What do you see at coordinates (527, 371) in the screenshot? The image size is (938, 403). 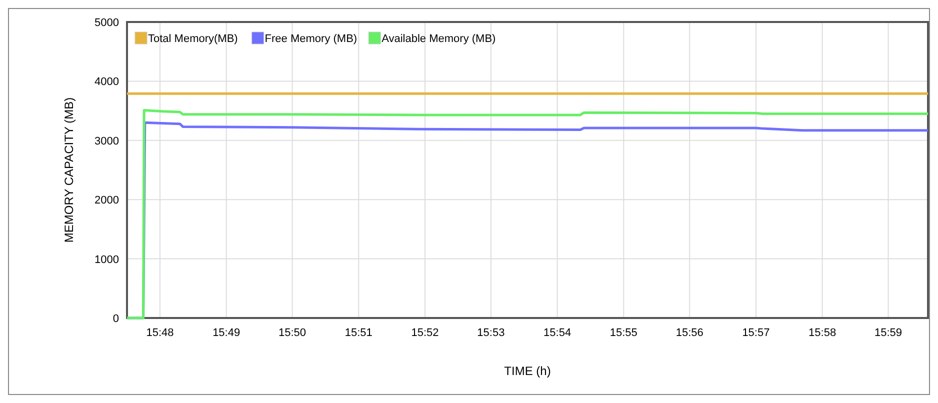 I see `x-axis-title: TIME (h)` at bounding box center [527, 371].